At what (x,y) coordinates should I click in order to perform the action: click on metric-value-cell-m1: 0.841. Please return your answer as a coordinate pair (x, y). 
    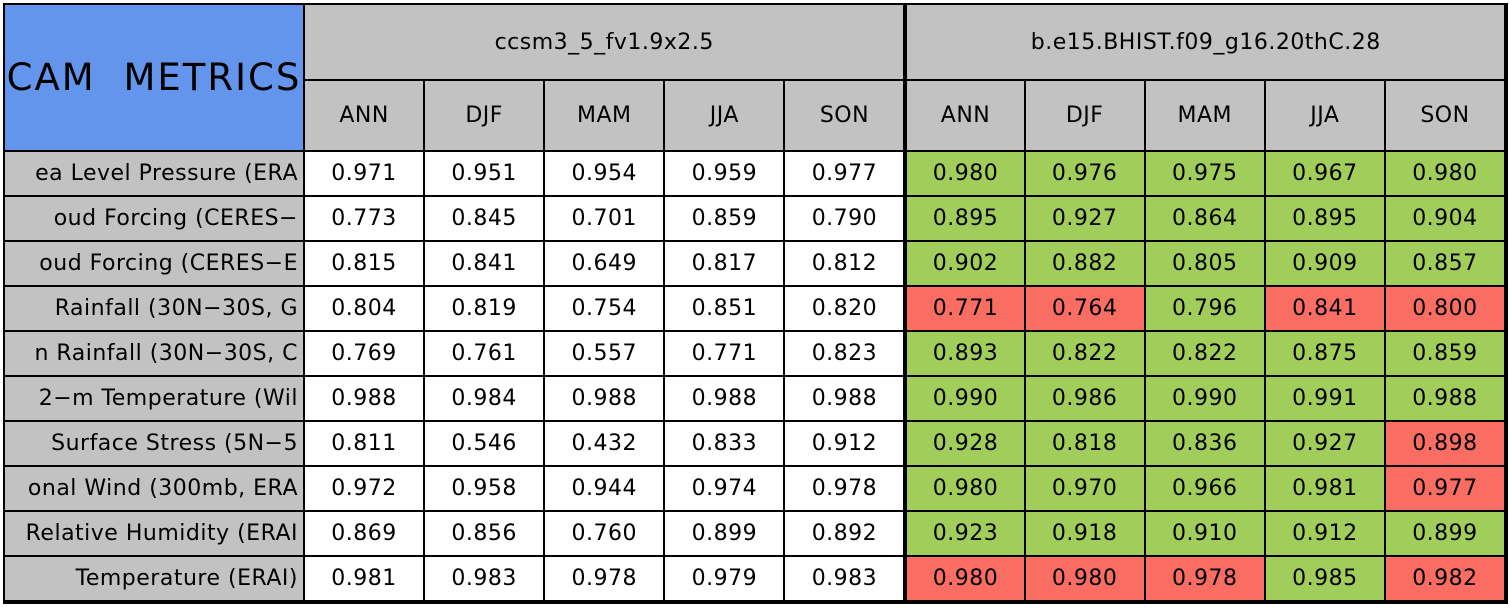
    Looking at the image, I should click on (485, 264).